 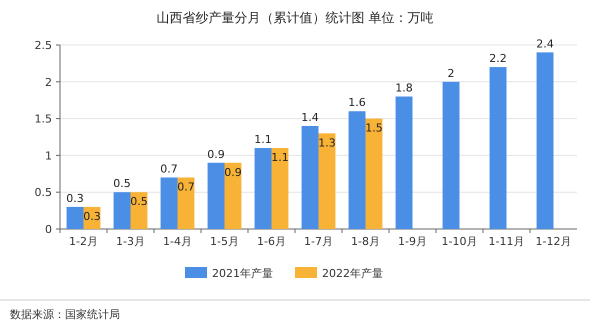 I want to click on x-tick-label: 1-4月, so click(x=177, y=241).